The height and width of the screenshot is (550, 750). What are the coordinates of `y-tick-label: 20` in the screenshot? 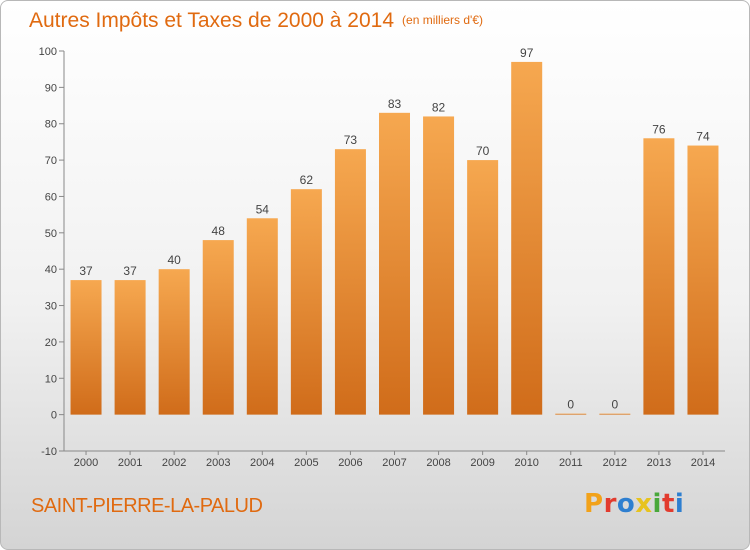 It's located at (51, 343).